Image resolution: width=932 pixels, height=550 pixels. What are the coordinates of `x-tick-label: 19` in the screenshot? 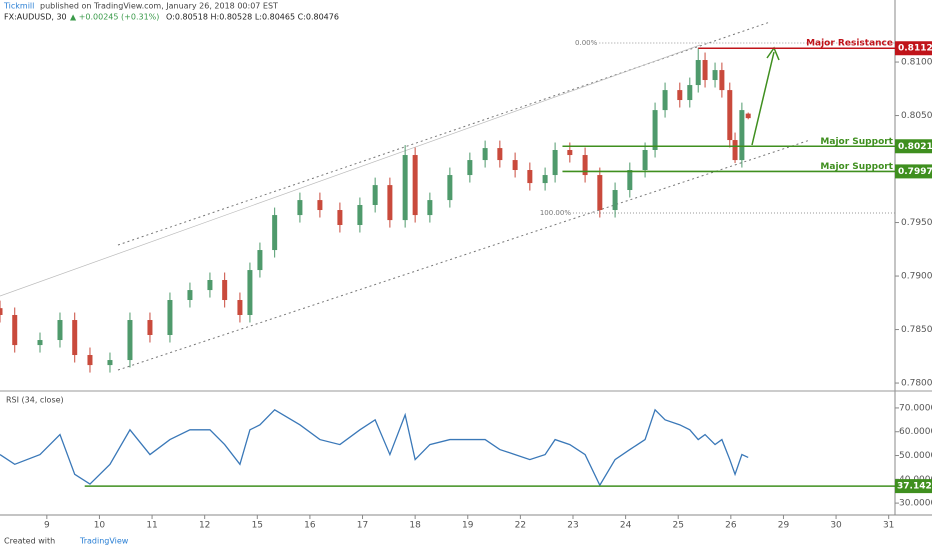 It's located at (468, 526).